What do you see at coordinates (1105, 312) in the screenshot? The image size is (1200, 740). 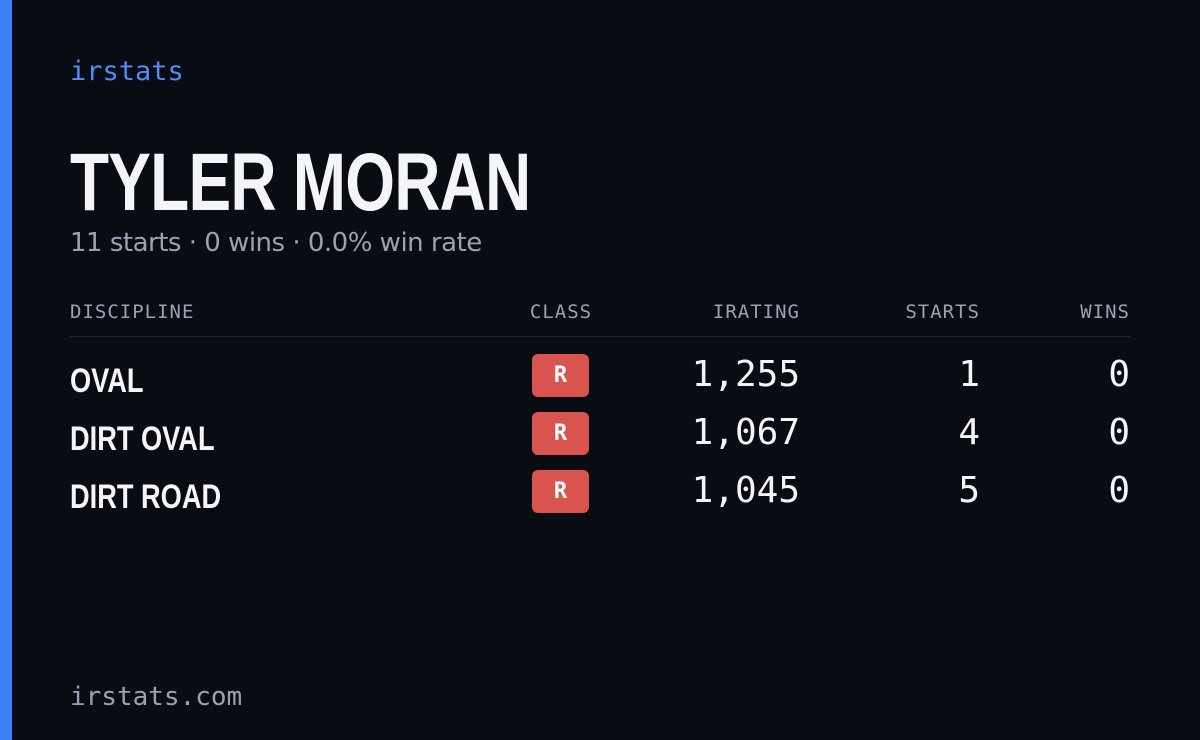 I see `column-header: WINS` at bounding box center [1105, 312].